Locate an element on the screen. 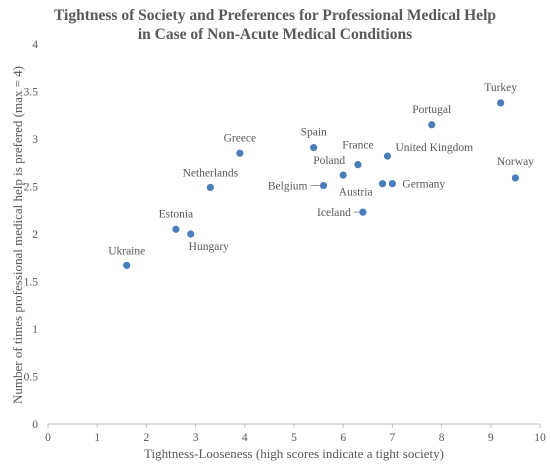  chart-title-line-2: in Case of Non-Acute Medical Conditions is located at coordinates (275, 34).